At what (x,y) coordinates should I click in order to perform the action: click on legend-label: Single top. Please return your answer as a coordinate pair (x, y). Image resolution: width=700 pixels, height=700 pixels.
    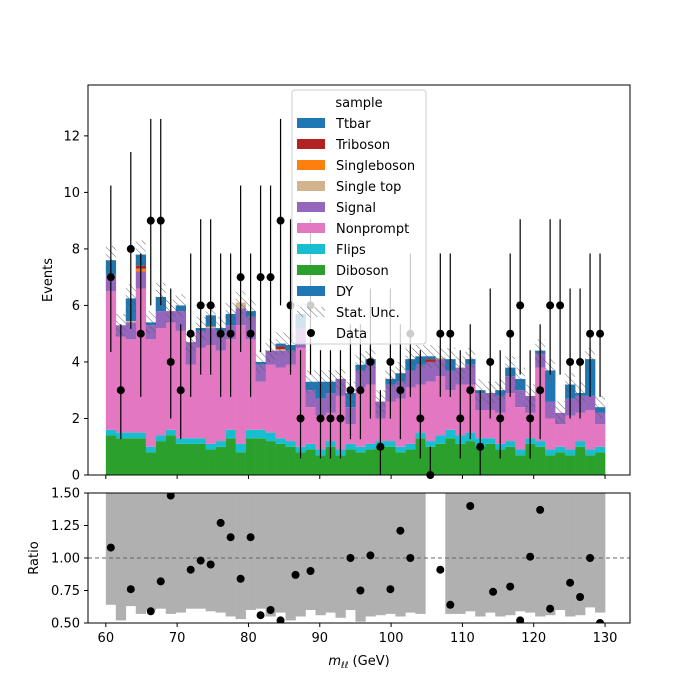
    Looking at the image, I should click on (368, 187).